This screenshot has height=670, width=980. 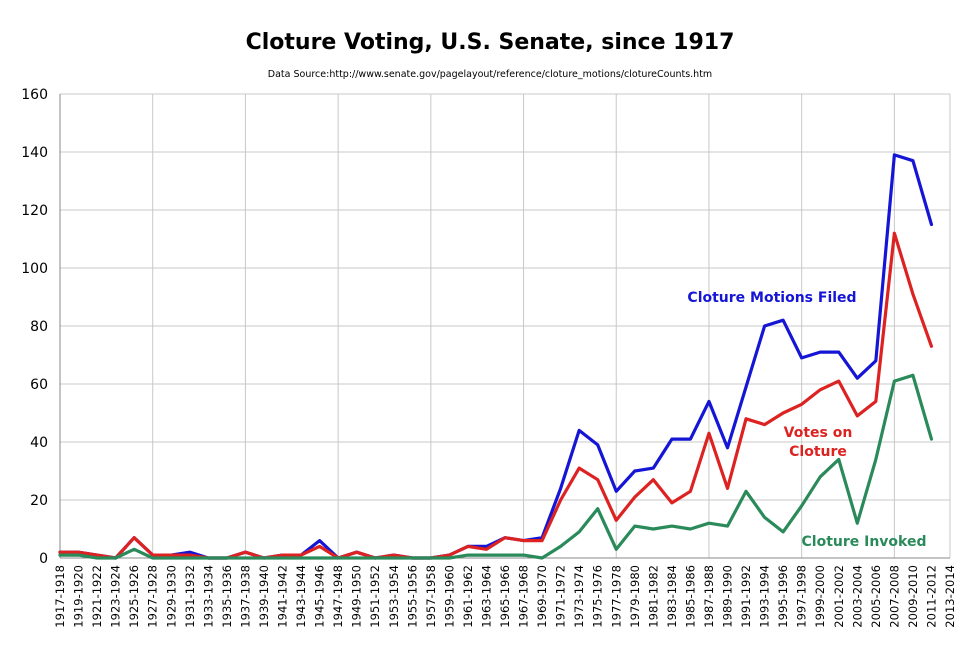 I want to click on x-tick-label: 1963-1964, so click(x=486, y=596).